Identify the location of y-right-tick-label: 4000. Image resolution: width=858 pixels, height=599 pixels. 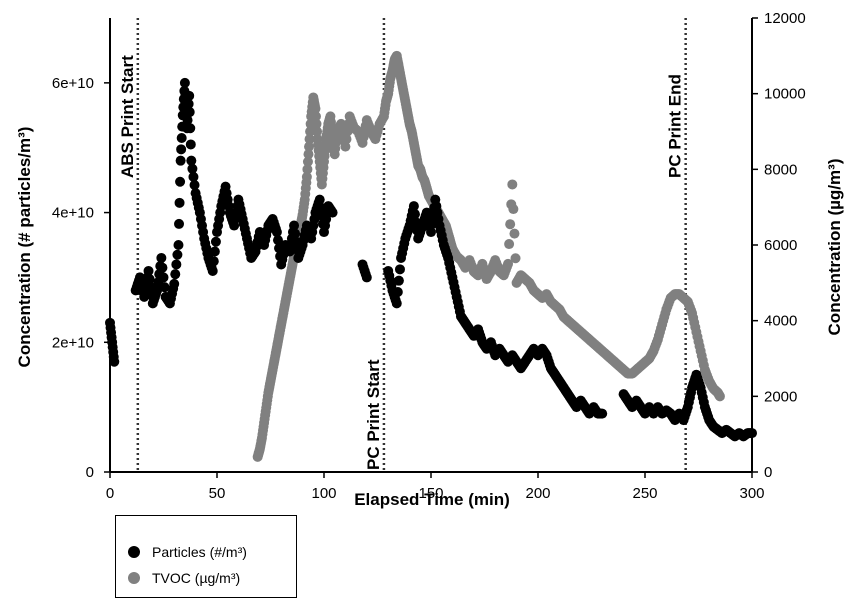
(780, 321).